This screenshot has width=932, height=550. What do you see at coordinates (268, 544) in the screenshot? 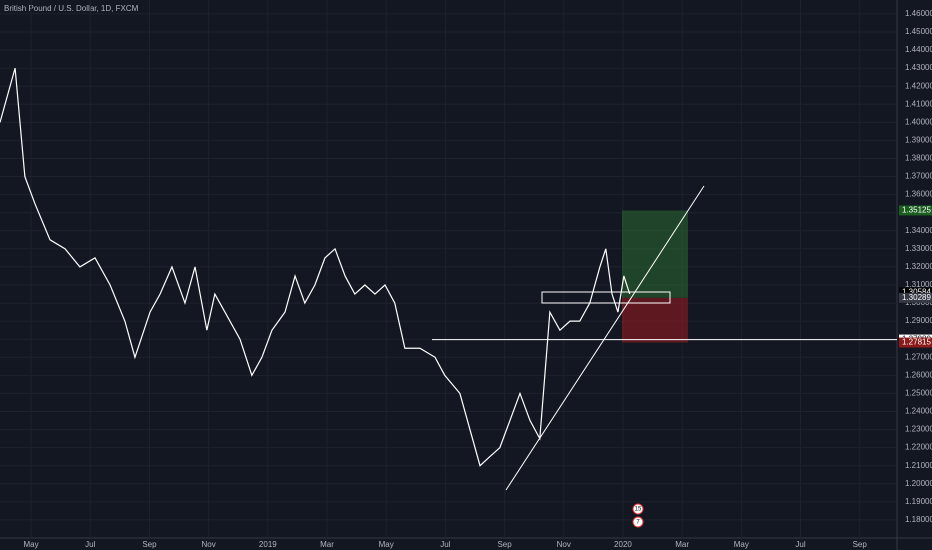
I see `x-tick-label: 2019` at bounding box center [268, 544].